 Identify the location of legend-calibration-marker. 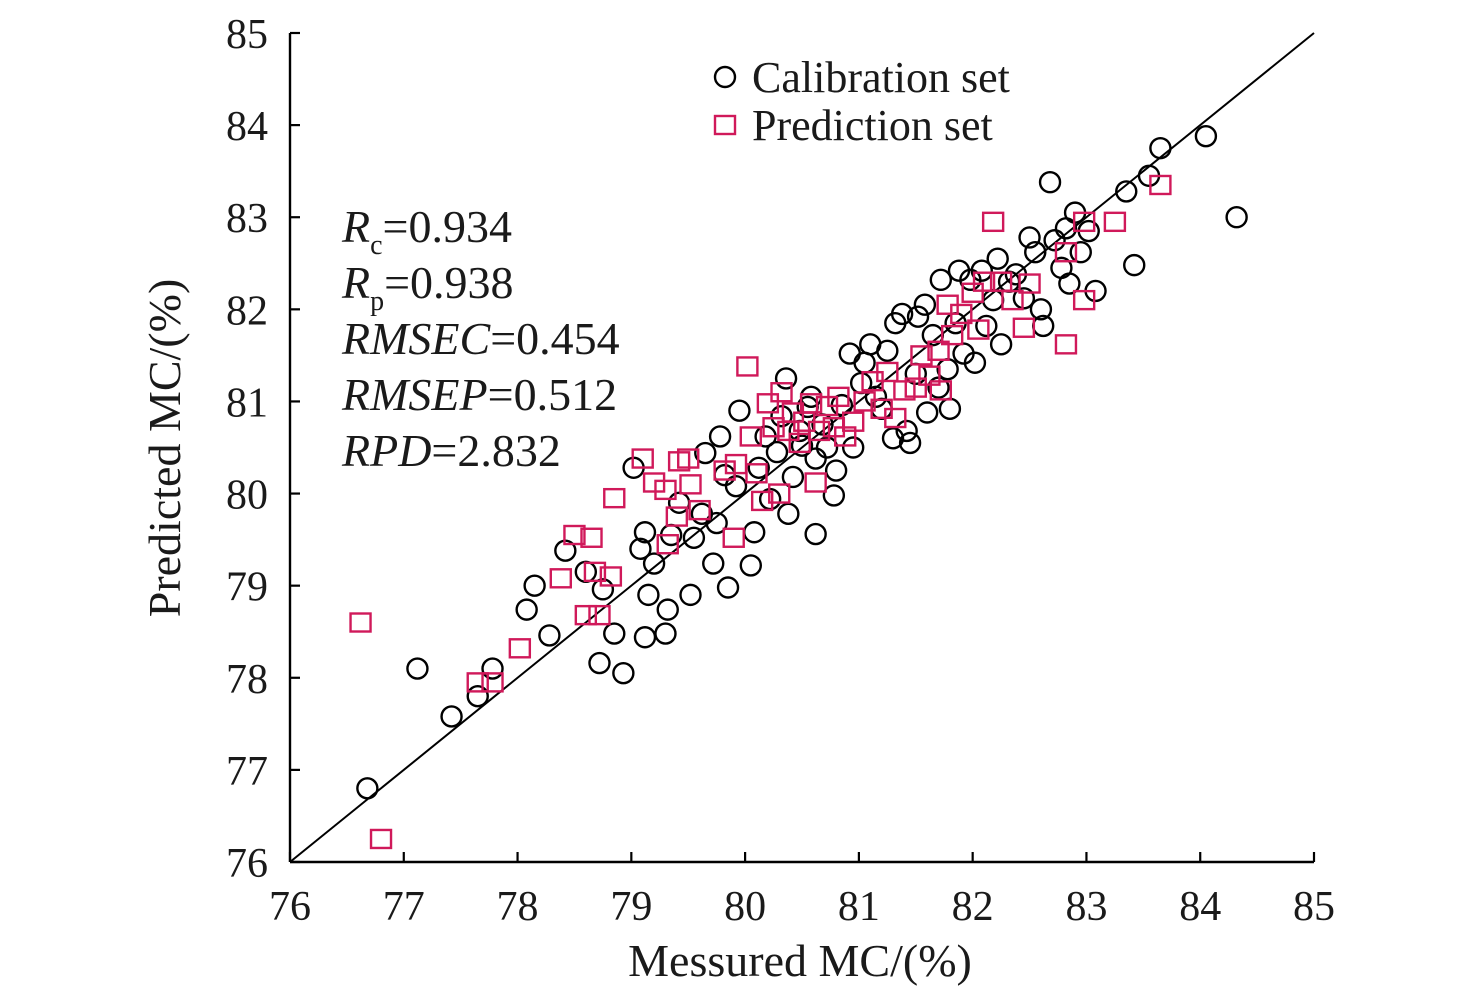
(725, 77).